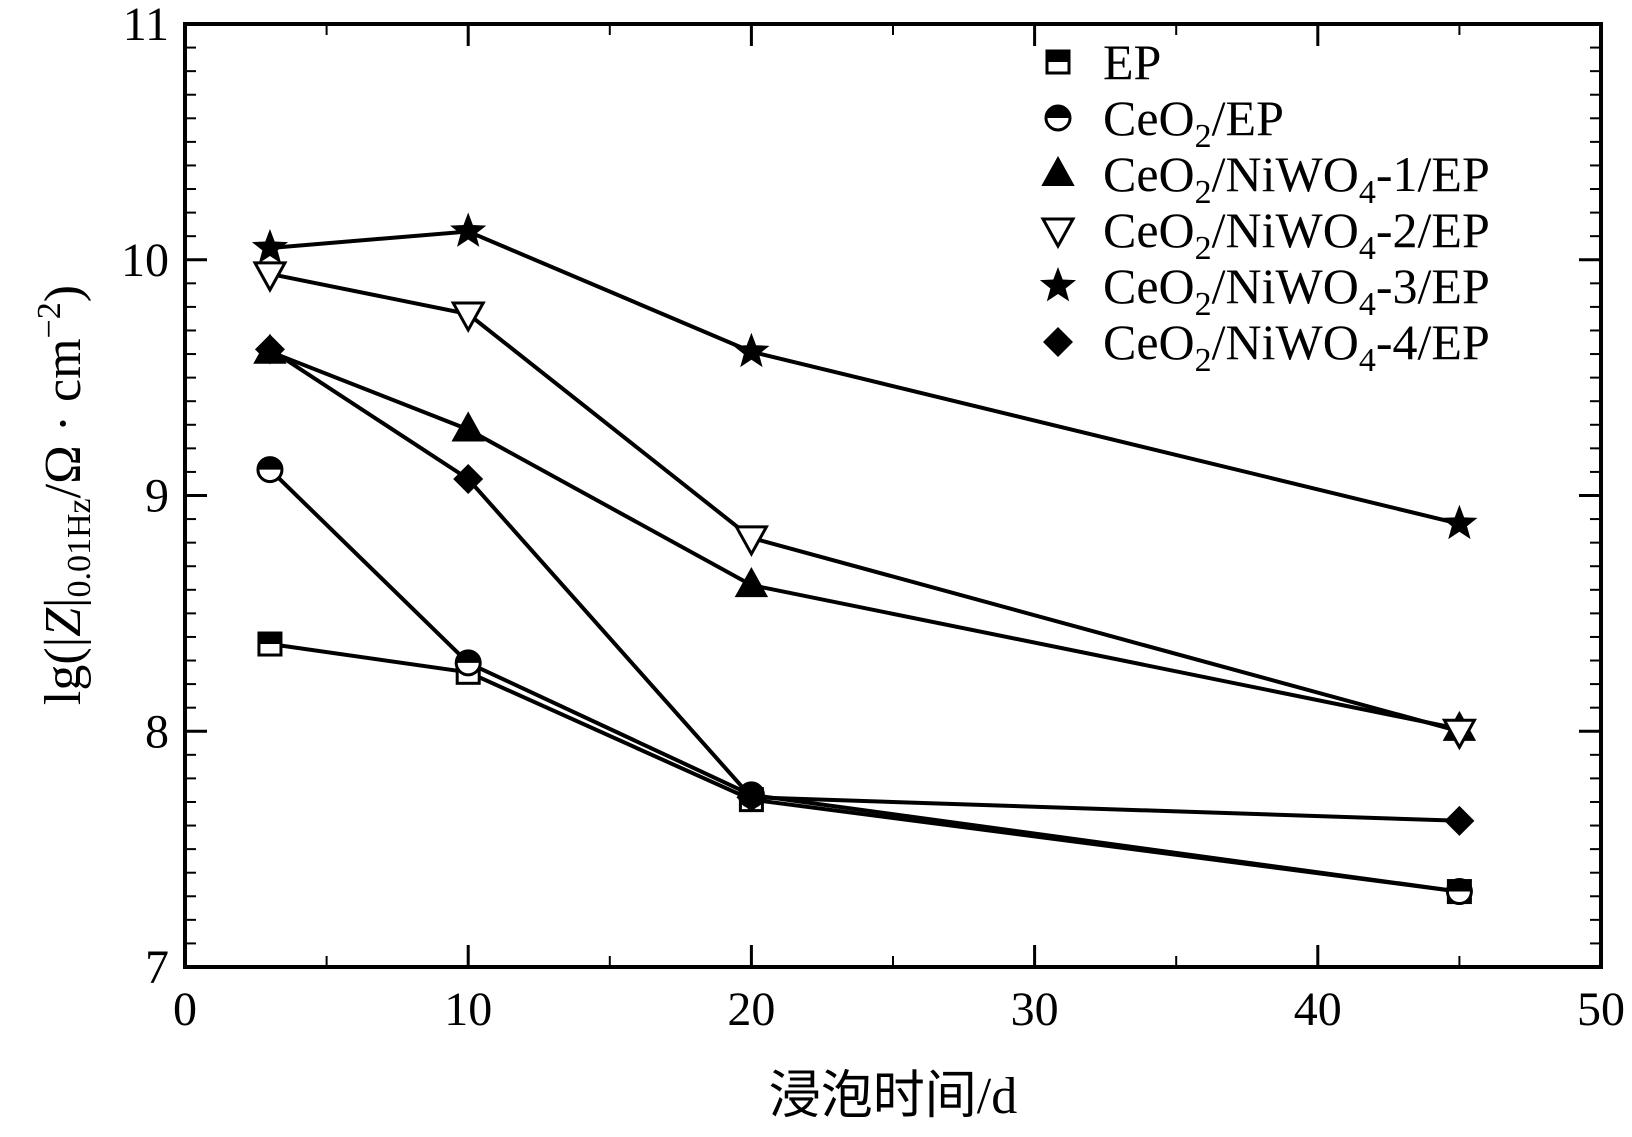  Describe the element at coordinates (468, 1009) in the screenshot. I see `x-tick-label: 10` at that location.